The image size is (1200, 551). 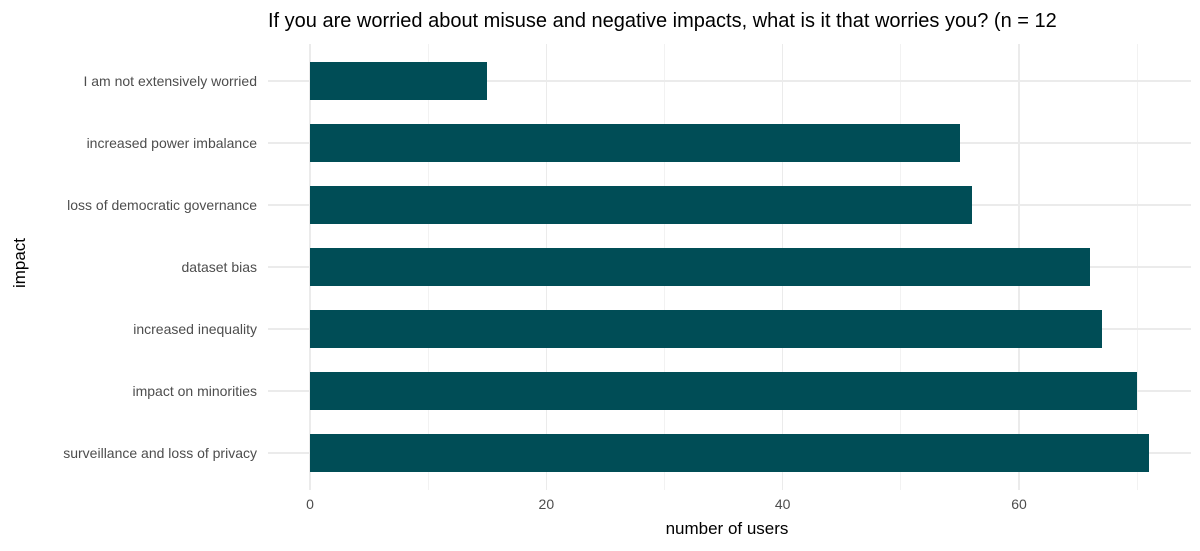 I want to click on y-axis-category-label: I am not extensively worried, so click(x=170, y=81).